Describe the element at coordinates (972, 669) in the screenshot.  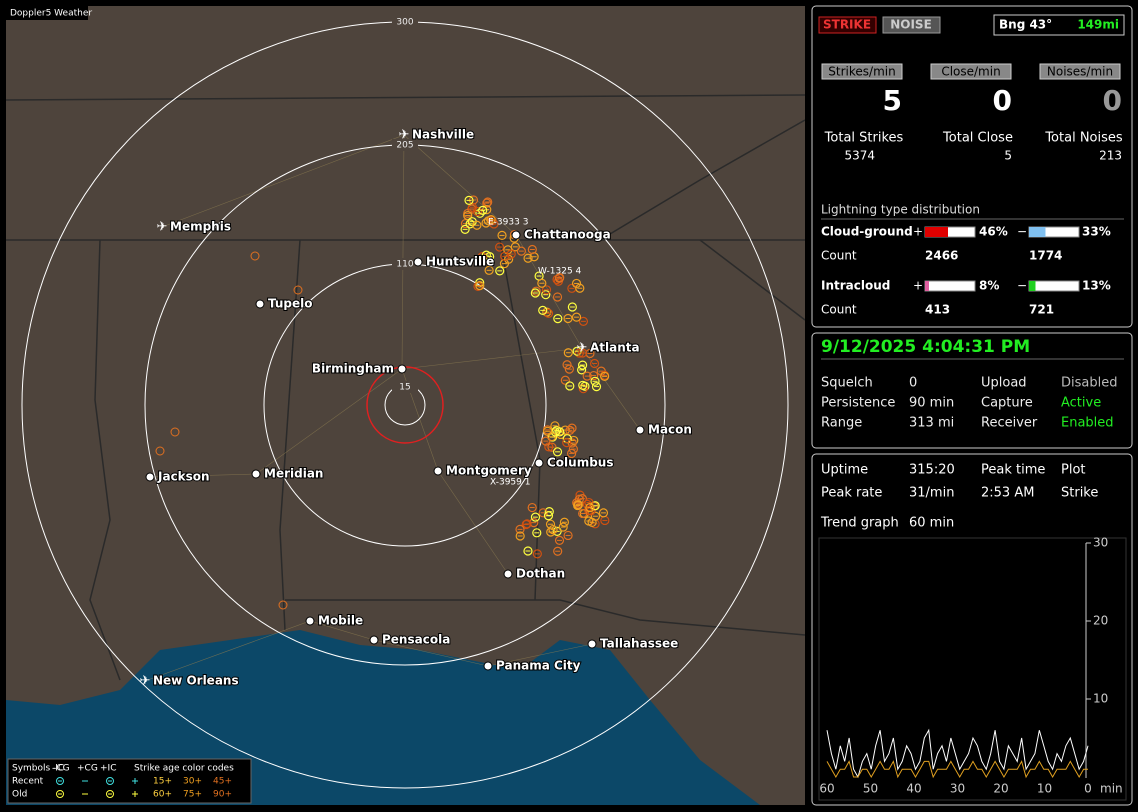
I see `trend-graph` at that location.